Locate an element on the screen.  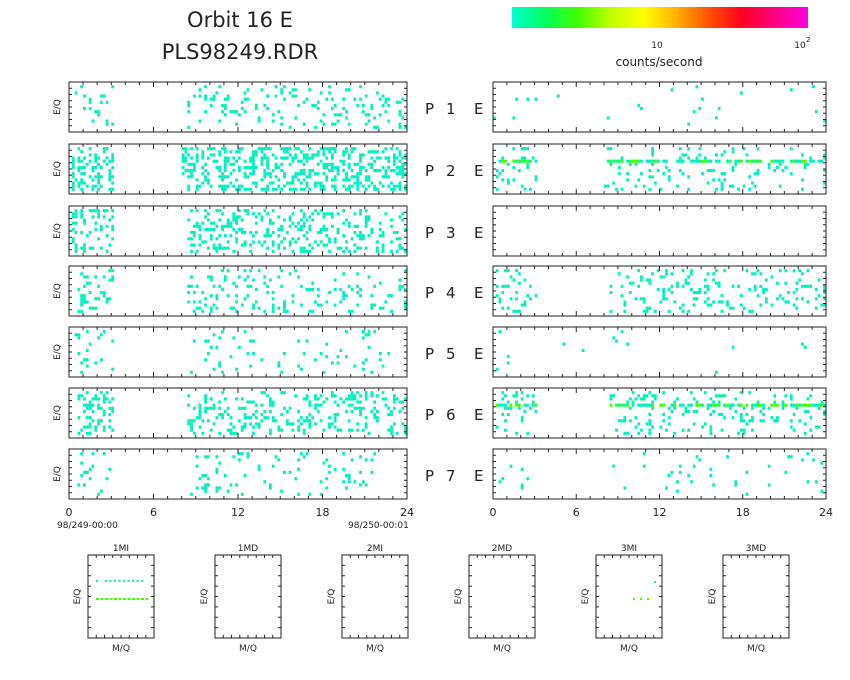
left-xtick-label: 0 is located at coordinates (69, 512).